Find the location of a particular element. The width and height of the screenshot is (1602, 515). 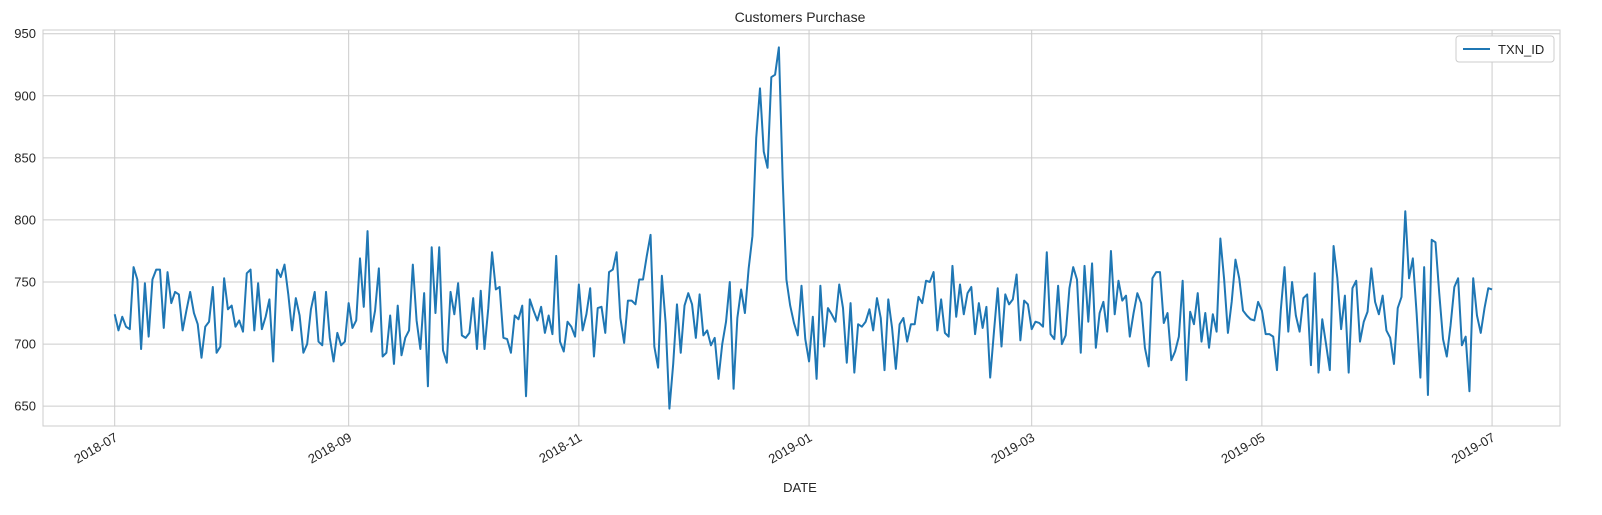

x-tick-label: 2019-07 is located at coordinates (1473, 448).